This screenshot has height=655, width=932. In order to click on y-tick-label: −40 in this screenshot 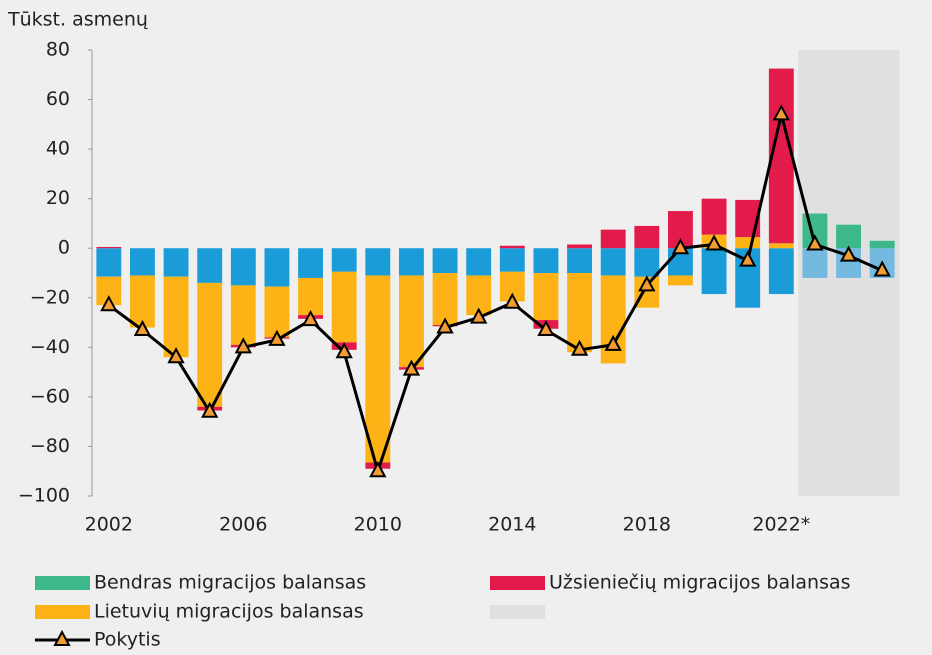, I will do `click(50, 347)`.